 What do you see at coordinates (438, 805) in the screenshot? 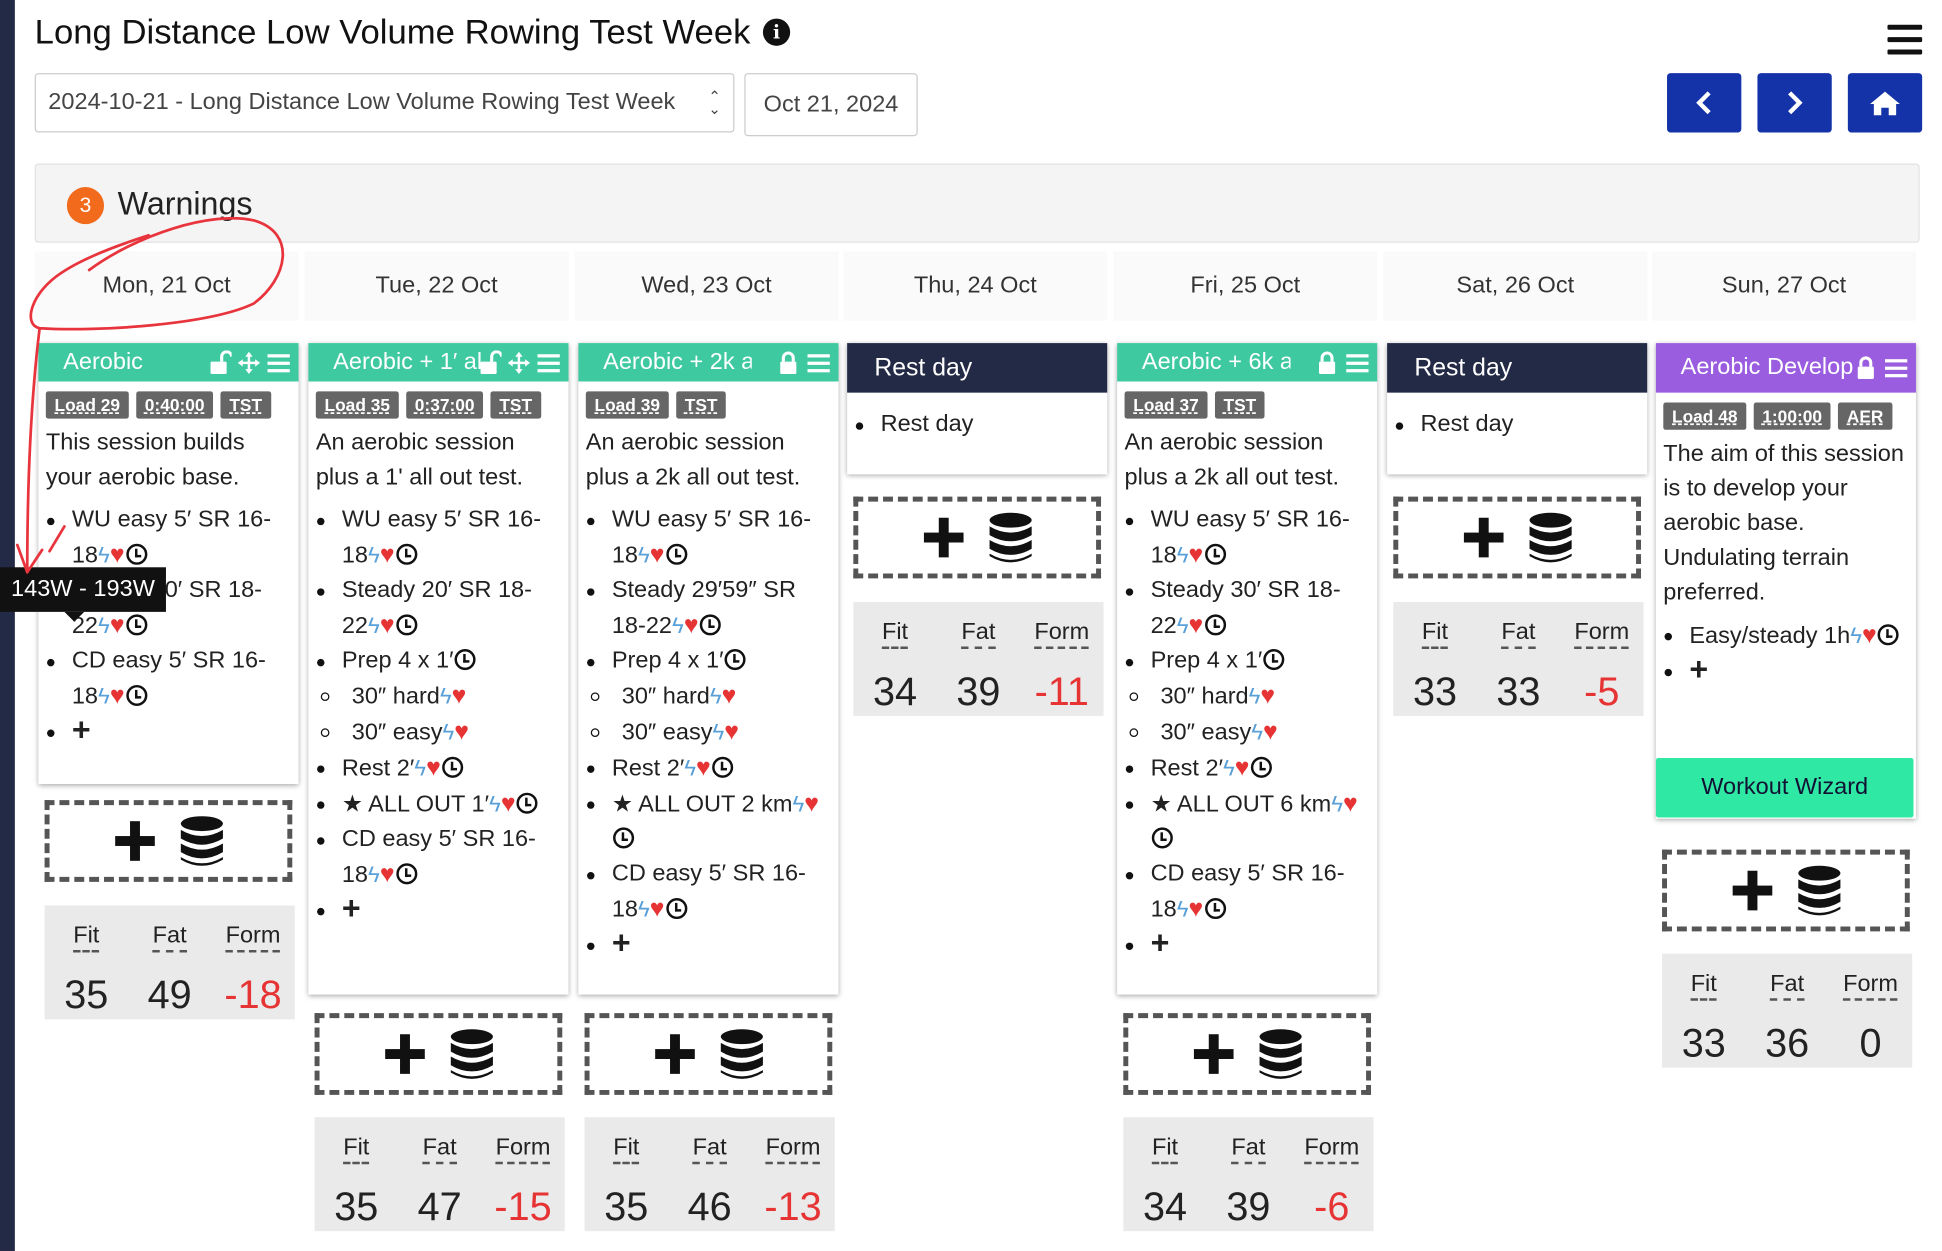
I see `workout-step: ★ ALL OUT 1′ϟ♥` at bounding box center [438, 805].